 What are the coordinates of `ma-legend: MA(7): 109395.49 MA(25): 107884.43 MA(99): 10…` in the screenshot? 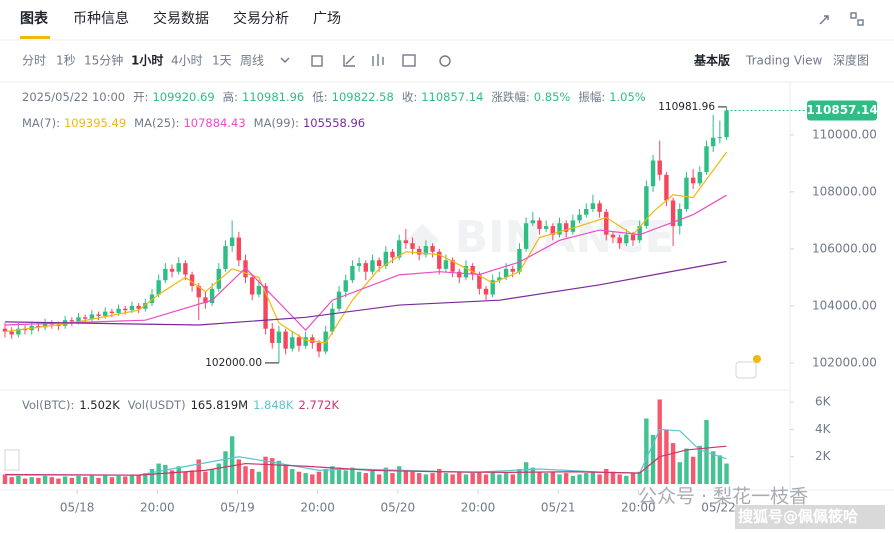 It's located at (193, 123).